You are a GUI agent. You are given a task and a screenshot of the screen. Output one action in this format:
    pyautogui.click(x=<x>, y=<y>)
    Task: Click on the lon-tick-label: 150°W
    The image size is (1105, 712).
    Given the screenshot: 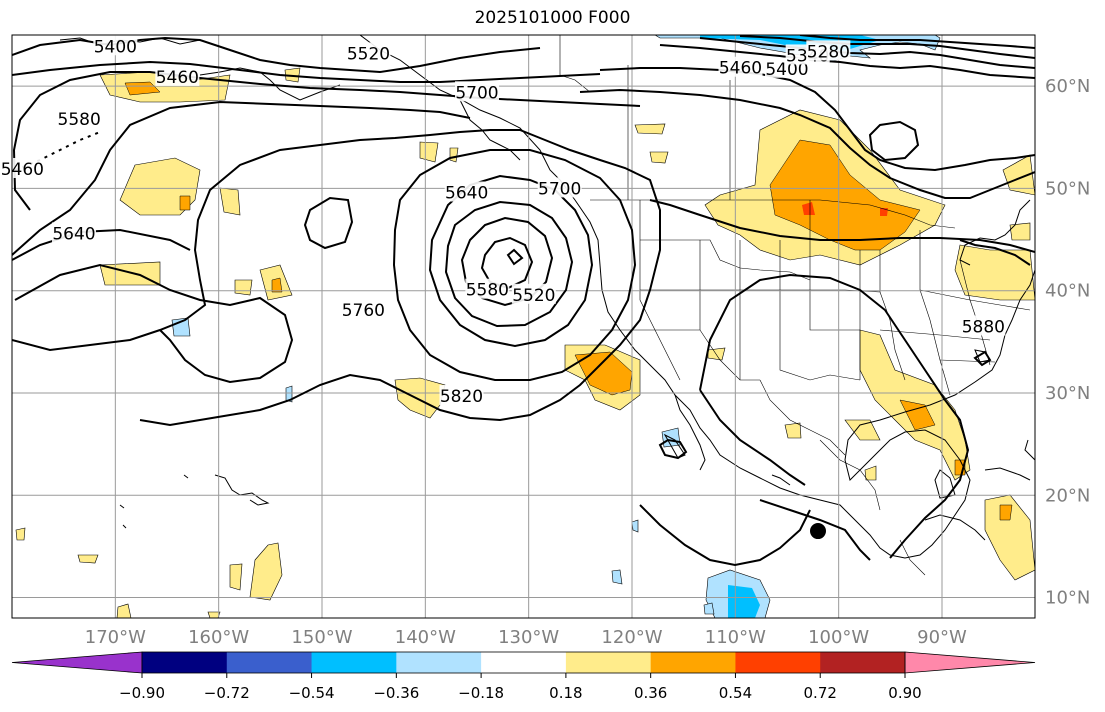 What is the action you would take?
    pyautogui.click(x=321, y=637)
    